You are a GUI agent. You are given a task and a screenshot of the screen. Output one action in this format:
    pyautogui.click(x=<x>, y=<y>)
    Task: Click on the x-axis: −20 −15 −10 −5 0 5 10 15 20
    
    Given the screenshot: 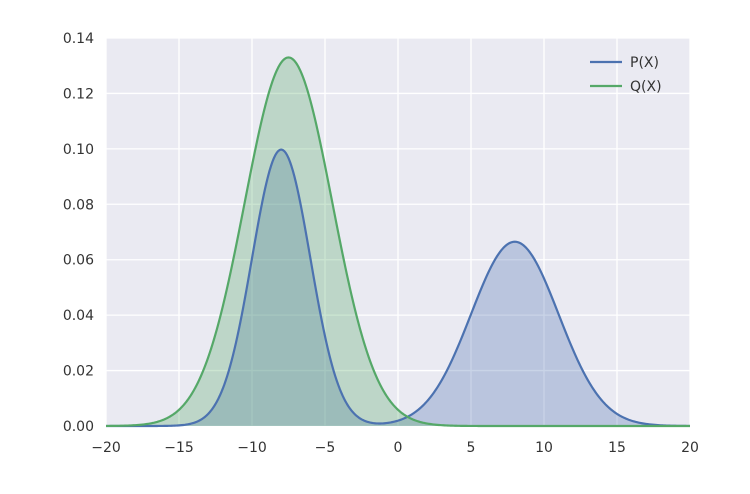 What is the action you would take?
    pyautogui.click(x=395, y=448)
    